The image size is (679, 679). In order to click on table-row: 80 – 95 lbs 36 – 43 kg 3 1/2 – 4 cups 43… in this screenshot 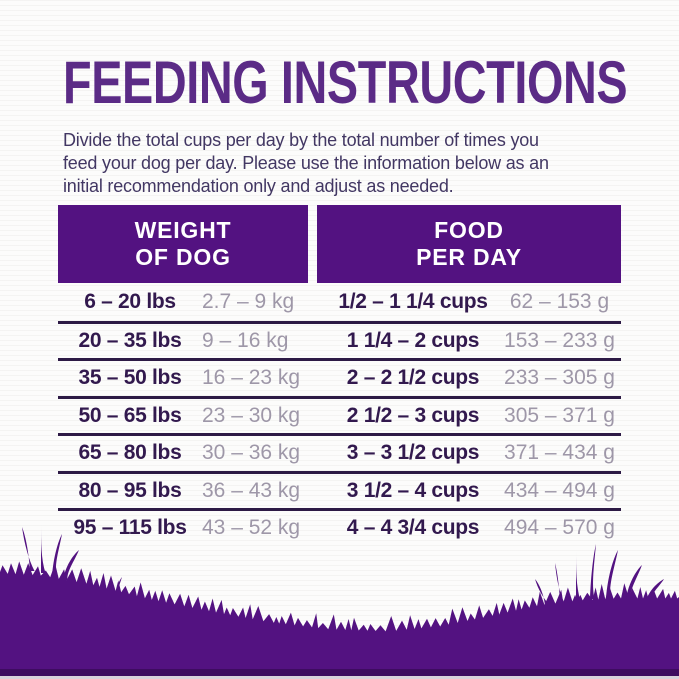, I will do `click(339, 489)`.